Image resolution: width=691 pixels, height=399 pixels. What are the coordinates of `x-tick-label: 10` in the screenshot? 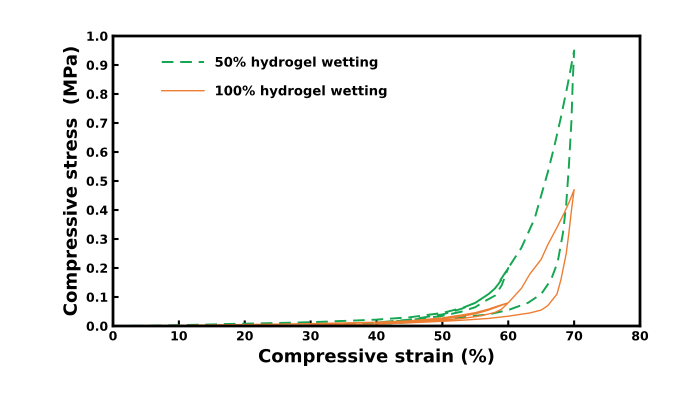 It's located at (179, 336).